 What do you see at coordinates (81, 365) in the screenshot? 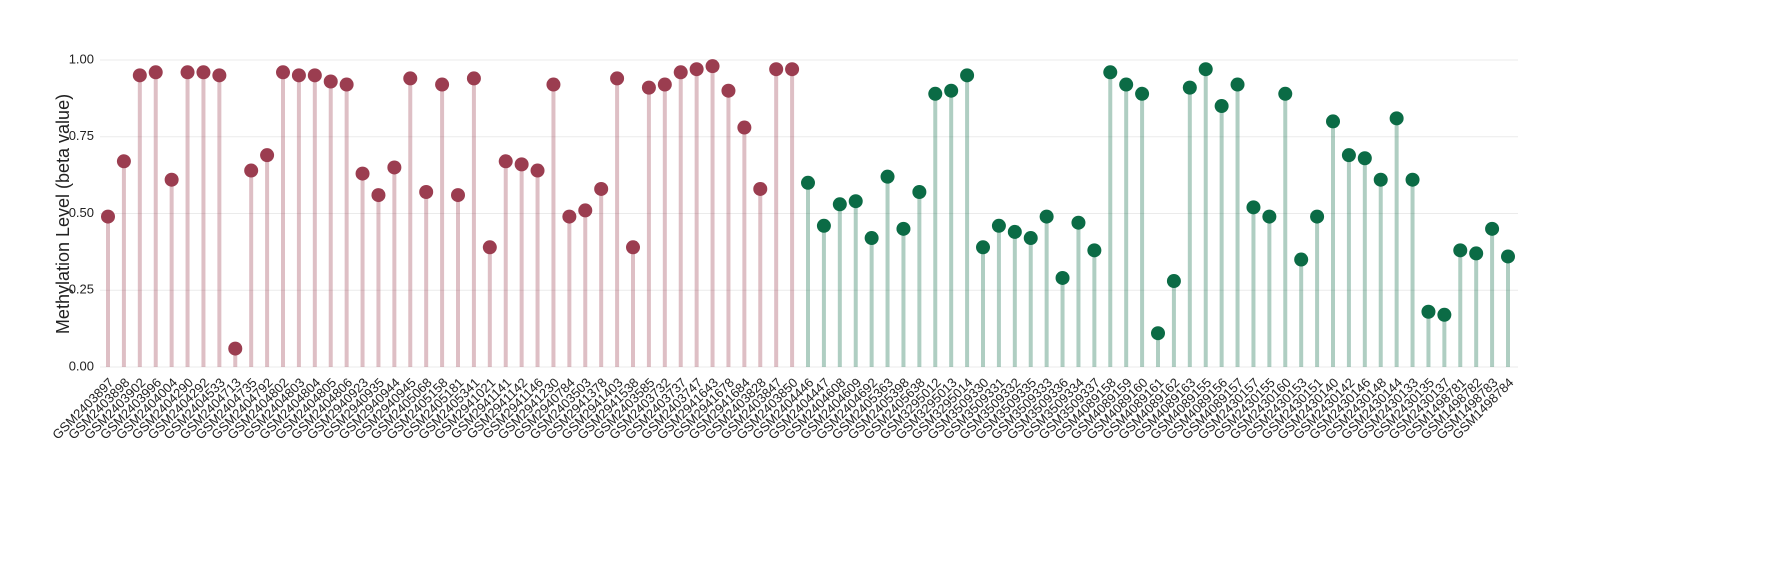
I see `y-tick-label: 0.00` at bounding box center [81, 365].